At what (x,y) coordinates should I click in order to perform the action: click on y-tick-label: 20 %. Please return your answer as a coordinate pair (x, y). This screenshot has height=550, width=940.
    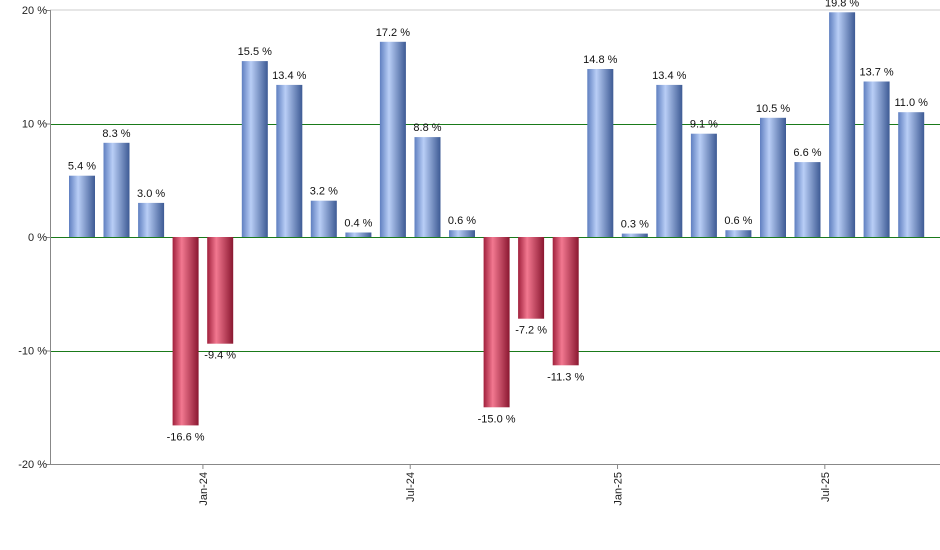
    Looking at the image, I should click on (34, 11).